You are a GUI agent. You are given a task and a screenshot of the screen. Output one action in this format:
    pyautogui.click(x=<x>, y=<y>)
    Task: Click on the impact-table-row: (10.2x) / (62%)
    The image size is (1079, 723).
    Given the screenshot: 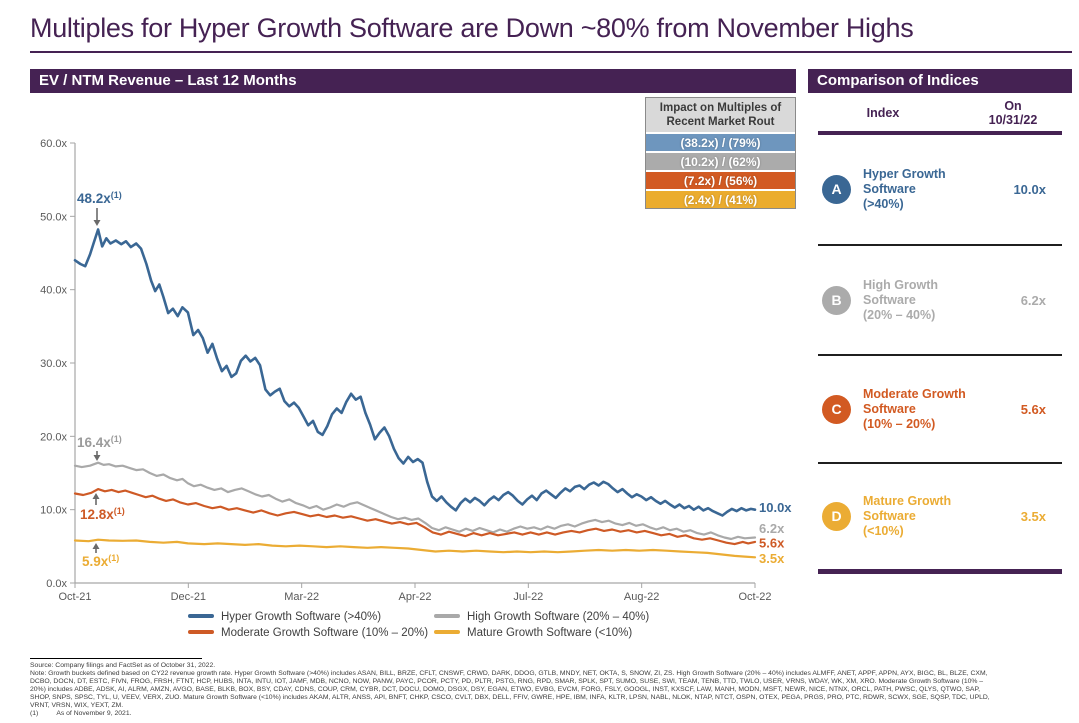 What is the action you would take?
    pyautogui.click(x=720, y=160)
    